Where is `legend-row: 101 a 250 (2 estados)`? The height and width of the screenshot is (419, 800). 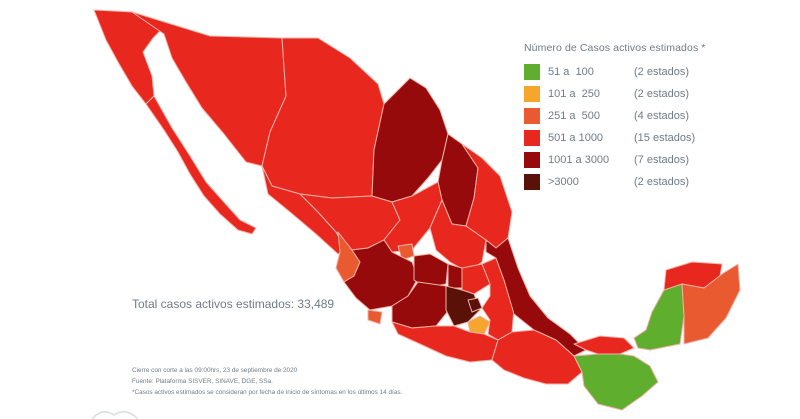 legend-row: 101 a 250 (2 estados) is located at coordinates (615, 94).